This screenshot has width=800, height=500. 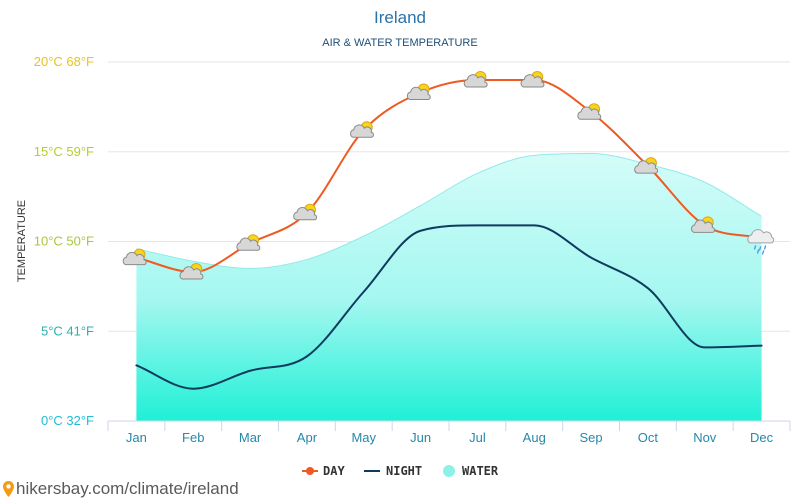 I want to click on day-point-feb, so click(x=191, y=271).